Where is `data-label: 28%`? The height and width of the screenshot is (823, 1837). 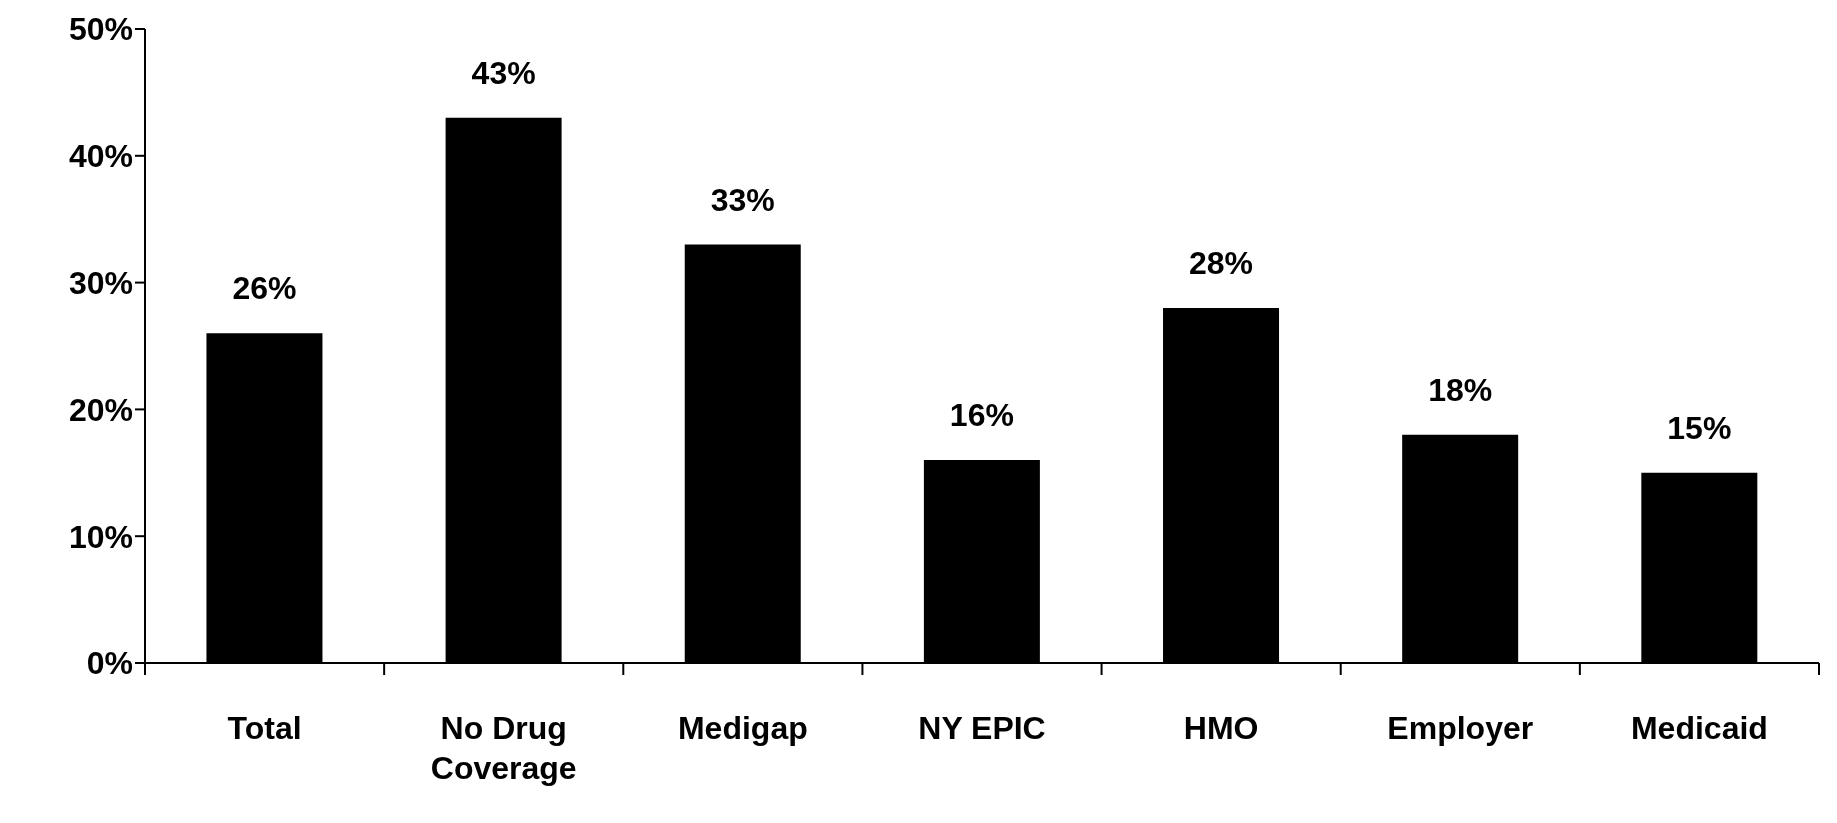 data-label: 28% is located at coordinates (1221, 262).